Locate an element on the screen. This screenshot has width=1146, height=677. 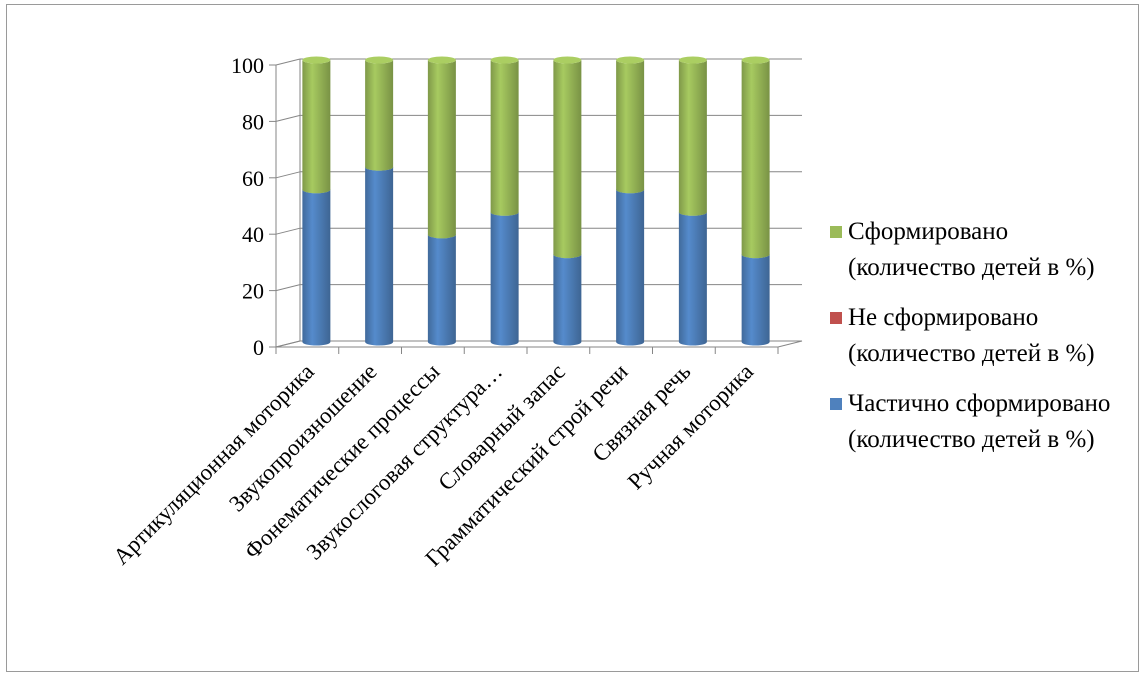
y-tick-label: 0 is located at coordinates (258, 347).